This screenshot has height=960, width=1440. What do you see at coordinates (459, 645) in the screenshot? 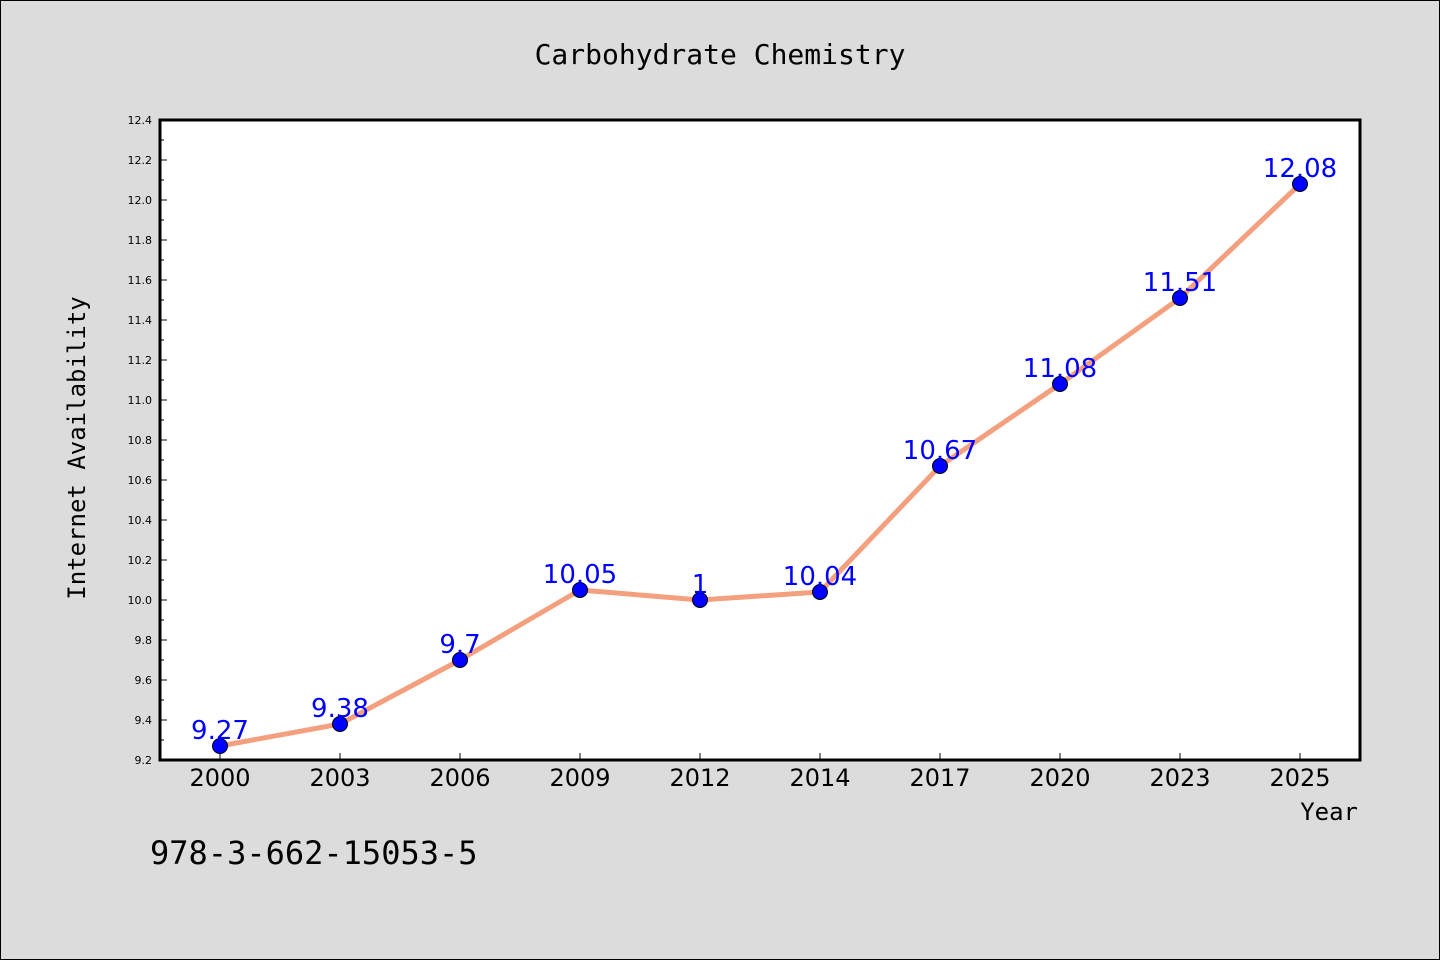
I see `data-label: 9.7` at bounding box center [459, 645].